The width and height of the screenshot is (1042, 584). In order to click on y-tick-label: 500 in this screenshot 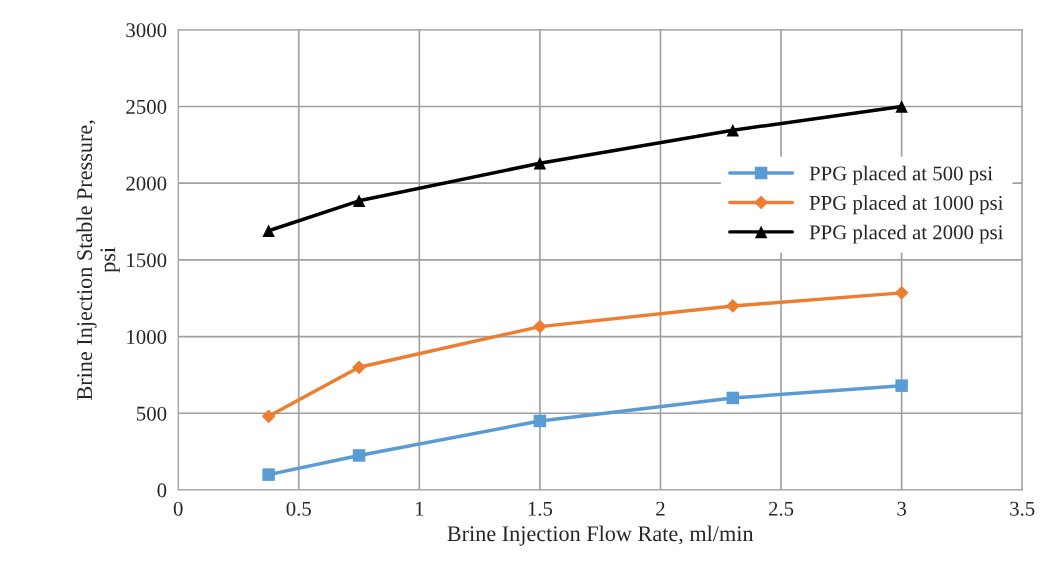, I will do `click(152, 413)`.